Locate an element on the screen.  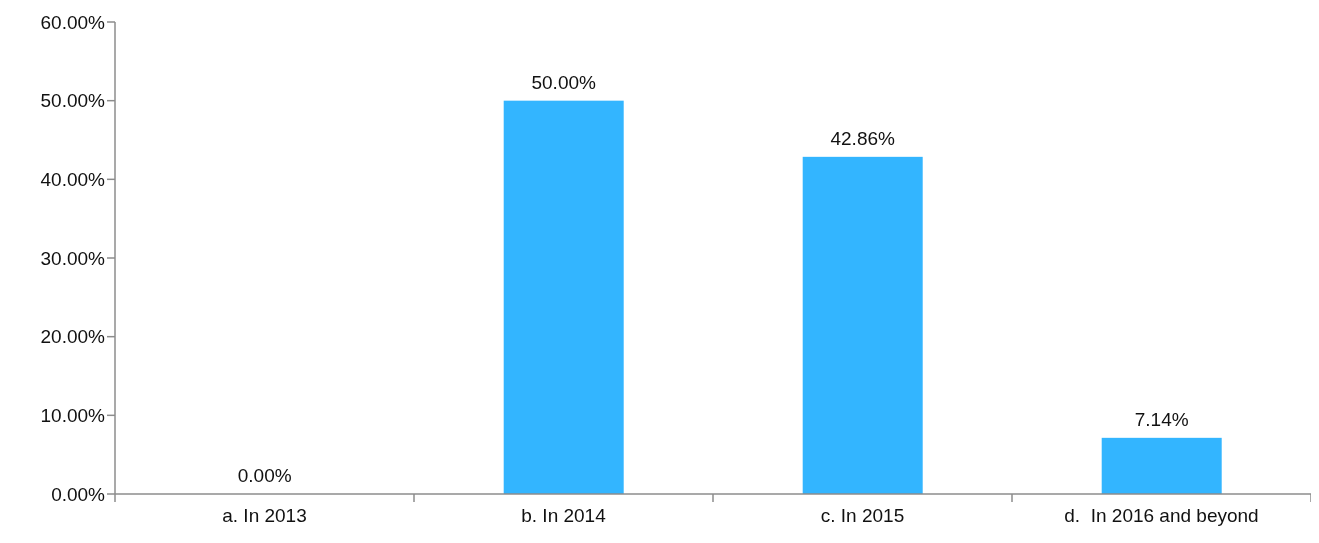
data-label: 0.00% is located at coordinates (264, 475).